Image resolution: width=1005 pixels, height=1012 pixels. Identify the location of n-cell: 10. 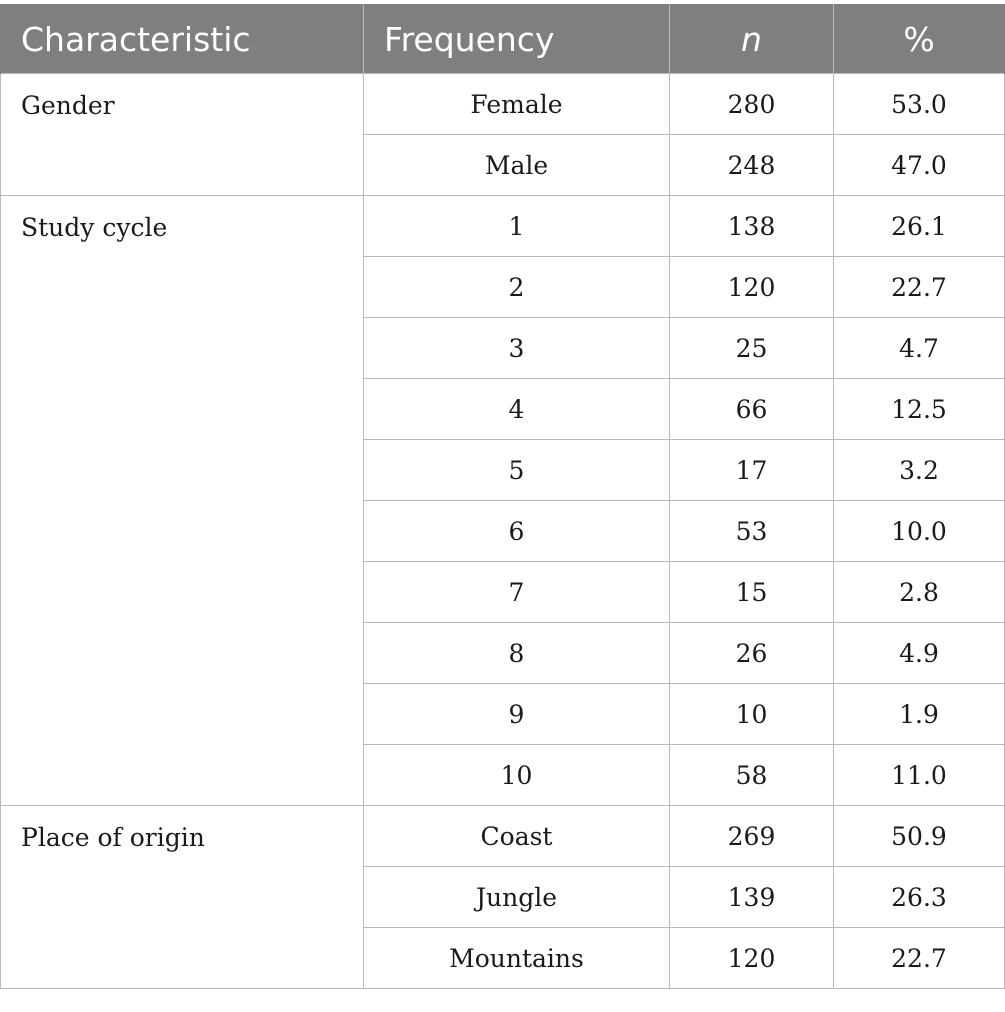
(751, 714).